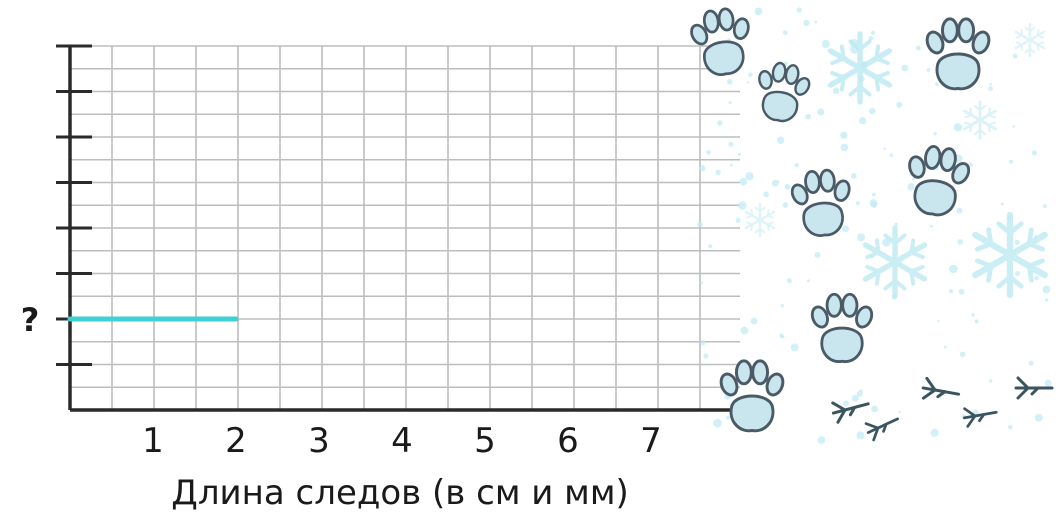 This screenshot has width=1056, height=516. I want to click on x-tick-label: 7, so click(651, 441).